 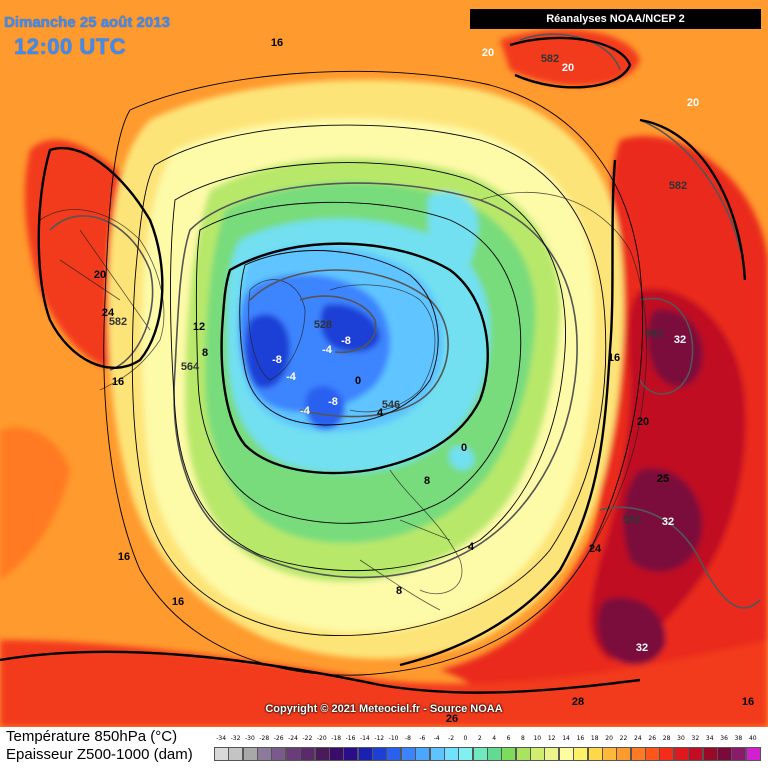 I want to click on map-label-temp-16-top: 16, so click(x=277, y=43).